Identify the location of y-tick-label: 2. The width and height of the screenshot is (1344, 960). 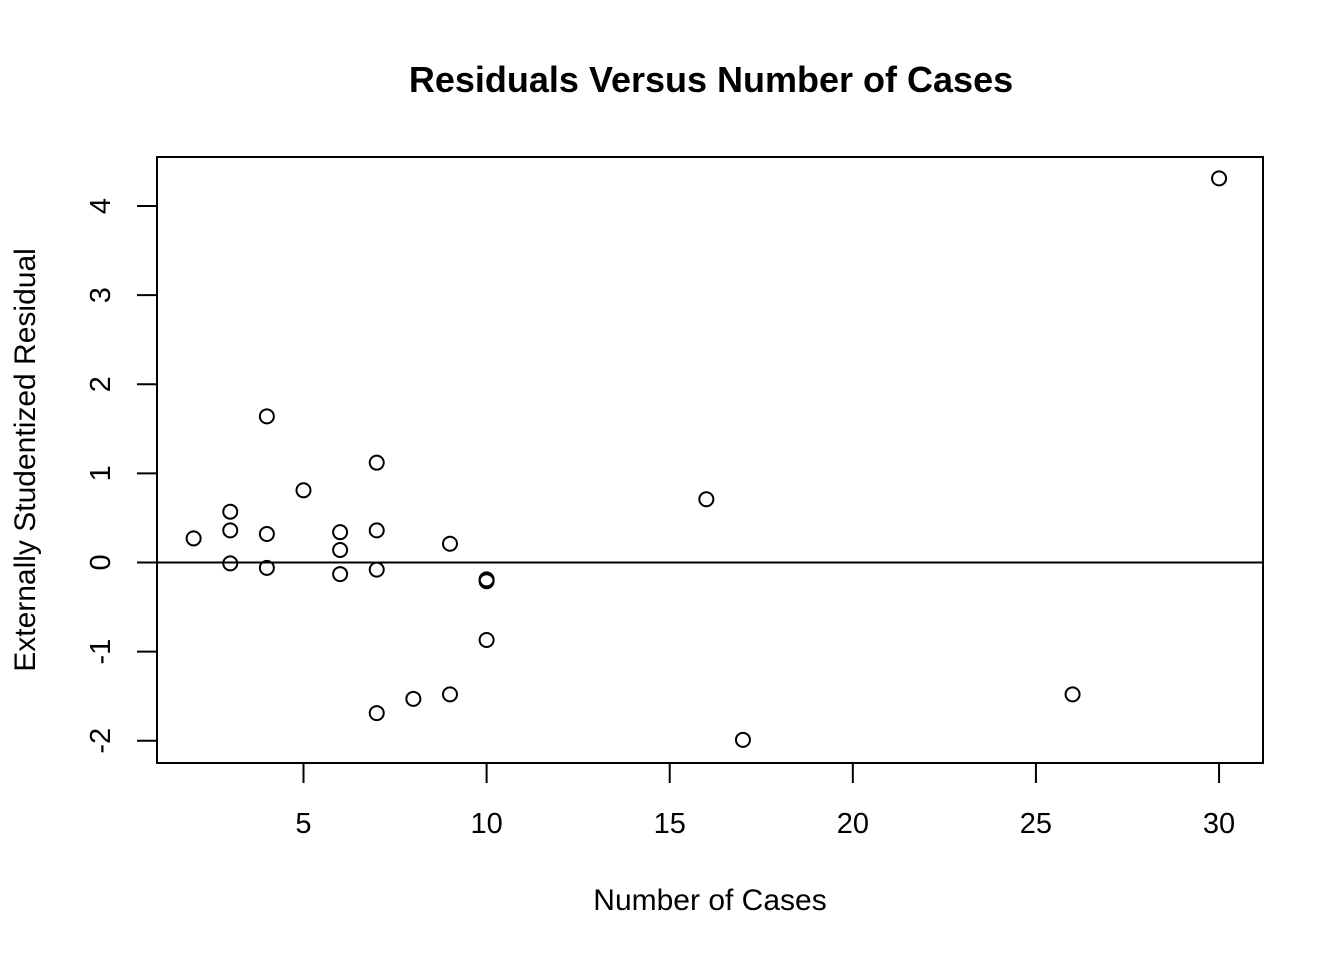
(101, 384).